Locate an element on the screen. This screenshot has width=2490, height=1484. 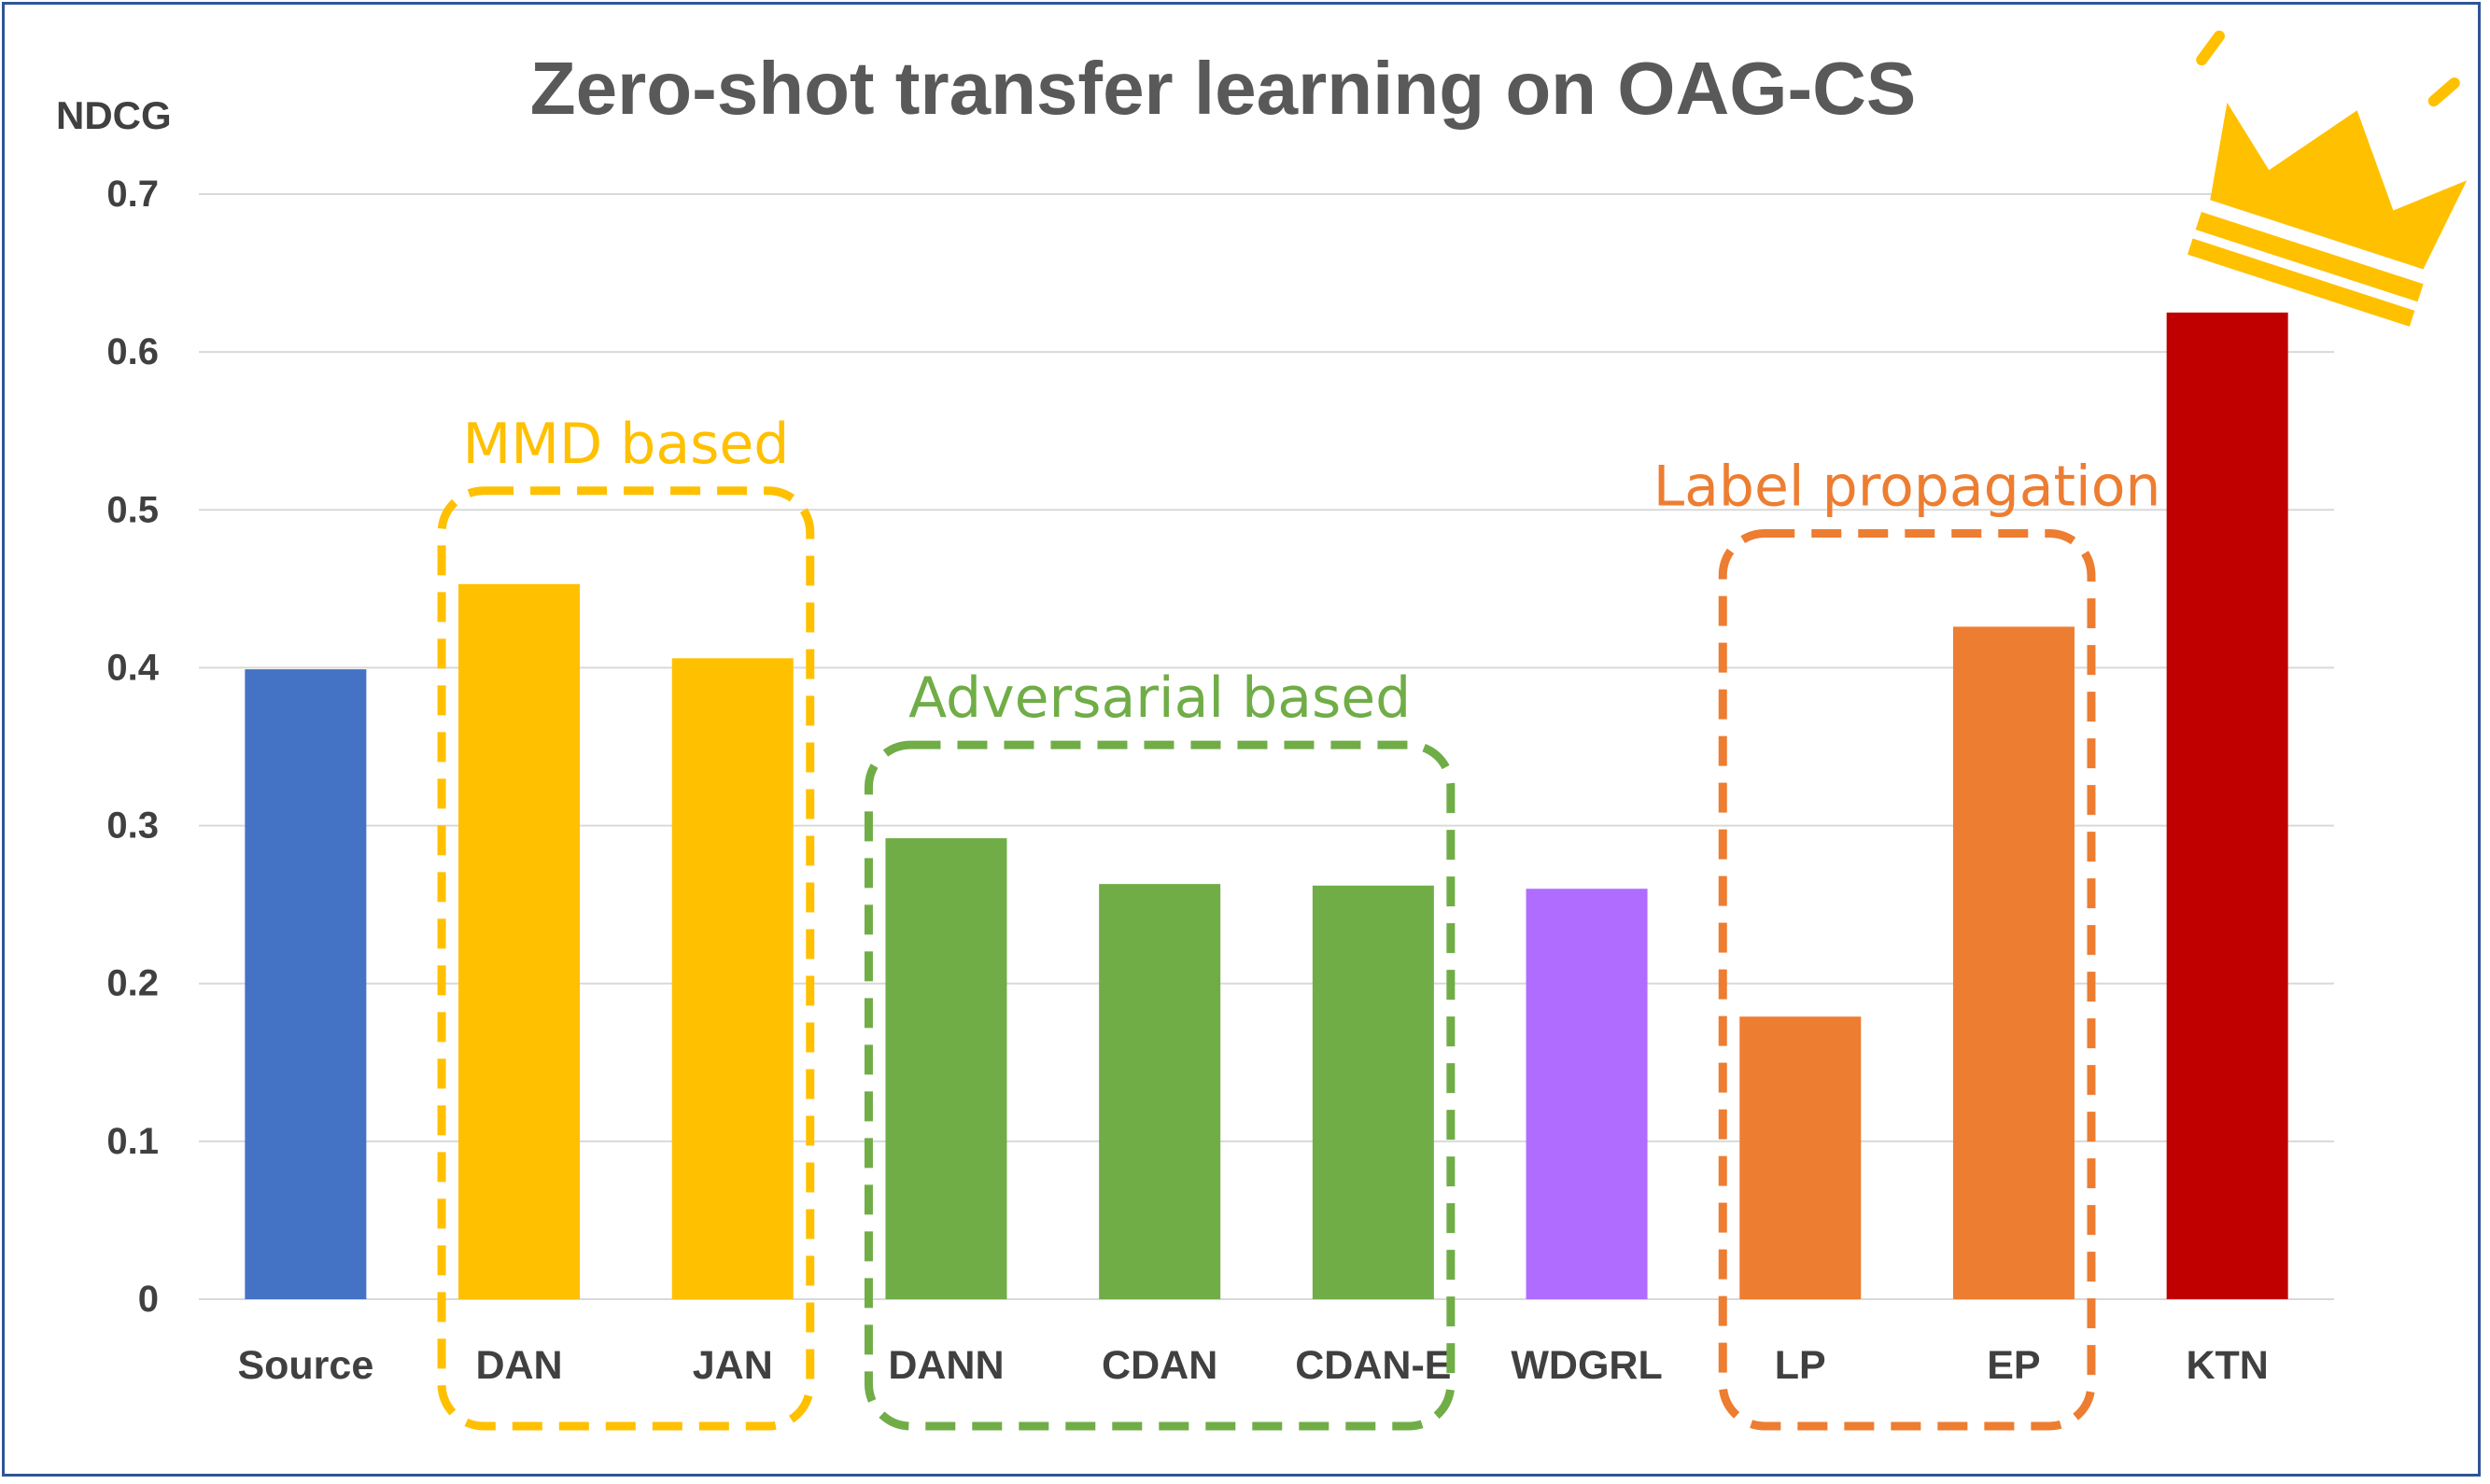
y-tick-label: 0.4 is located at coordinates (133, 667).